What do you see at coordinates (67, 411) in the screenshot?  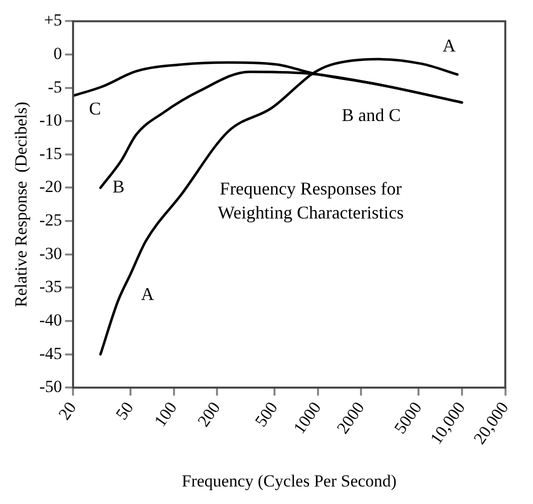 I see `x-tick-label: 20` at bounding box center [67, 411].